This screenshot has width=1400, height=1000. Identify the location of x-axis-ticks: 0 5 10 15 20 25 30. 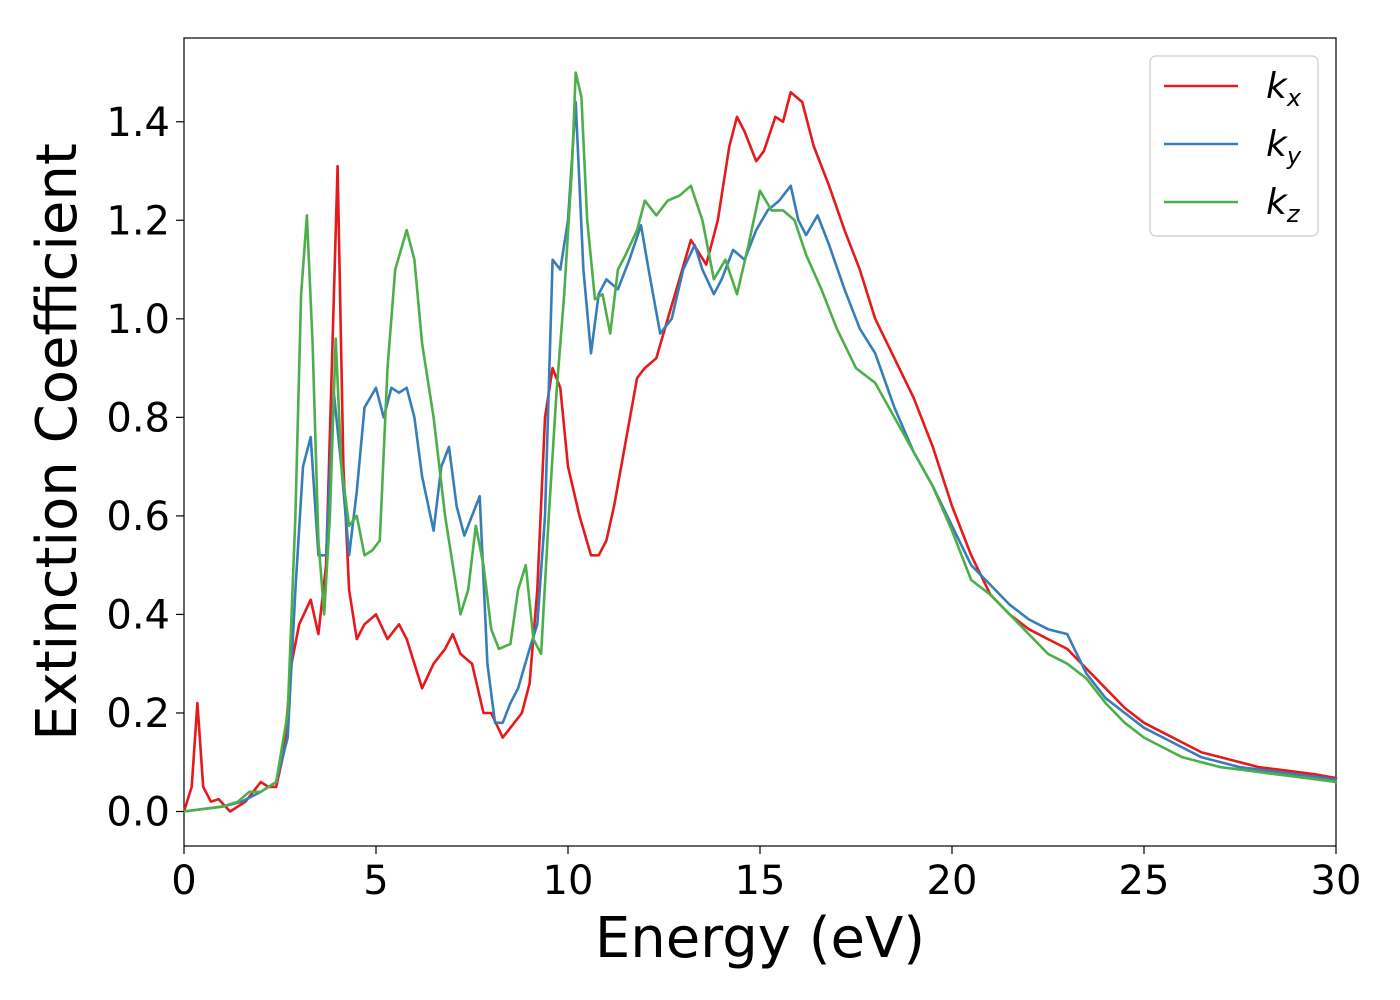
(766, 875).